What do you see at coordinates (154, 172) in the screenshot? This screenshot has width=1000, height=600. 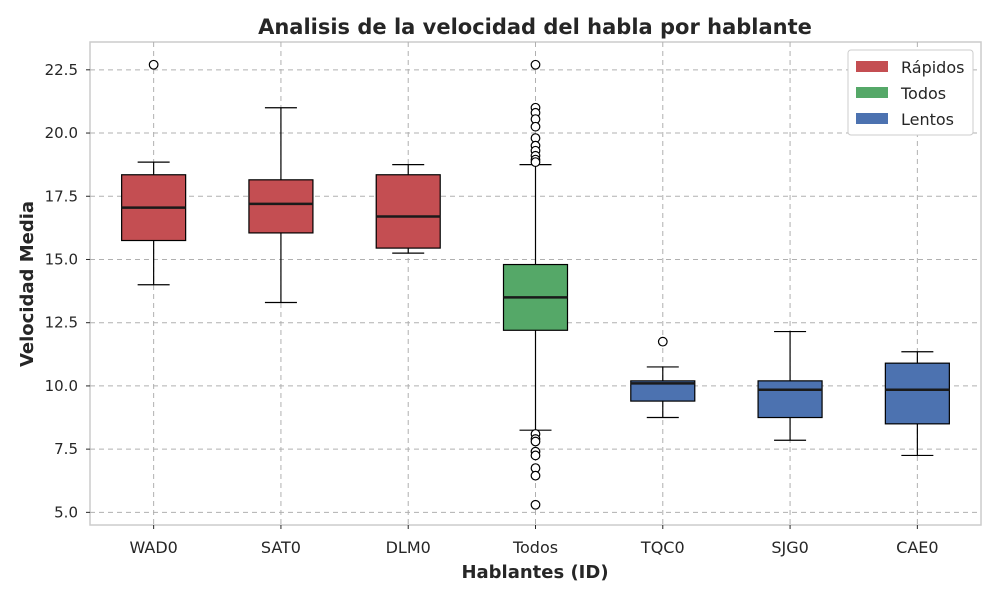 I see `box-wad0` at bounding box center [154, 172].